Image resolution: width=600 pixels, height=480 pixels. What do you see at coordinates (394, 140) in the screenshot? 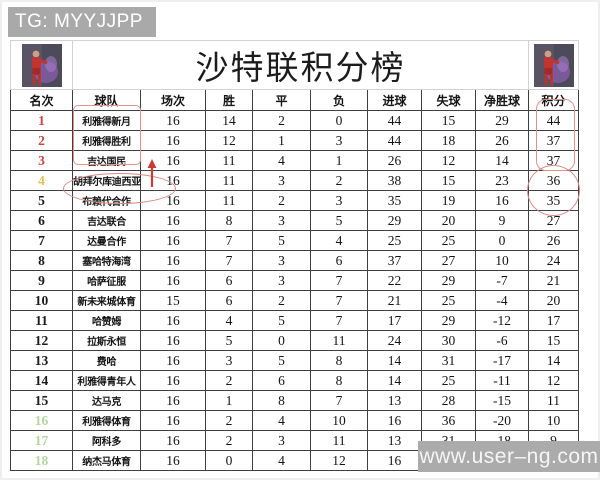
I see `cell-gf: 44` at bounding box center [394, 140].